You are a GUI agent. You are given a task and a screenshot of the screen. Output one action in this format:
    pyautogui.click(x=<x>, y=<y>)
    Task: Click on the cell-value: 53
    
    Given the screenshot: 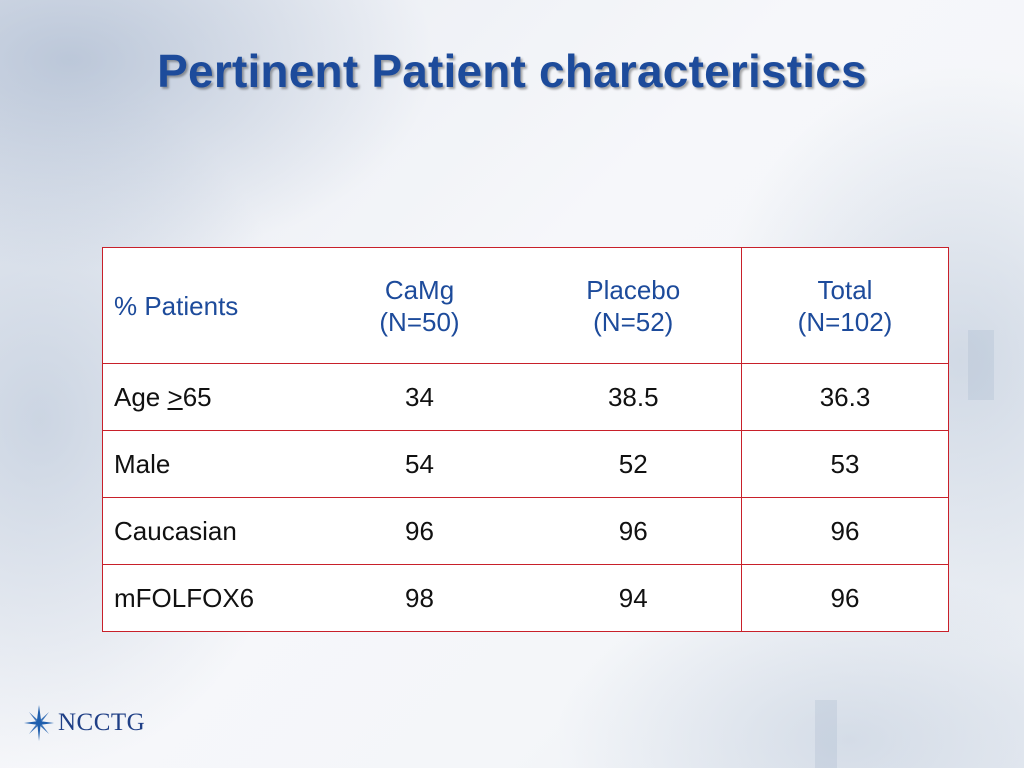 What is the action you would take?
    pyautogui.click(x=845, y=464)
    